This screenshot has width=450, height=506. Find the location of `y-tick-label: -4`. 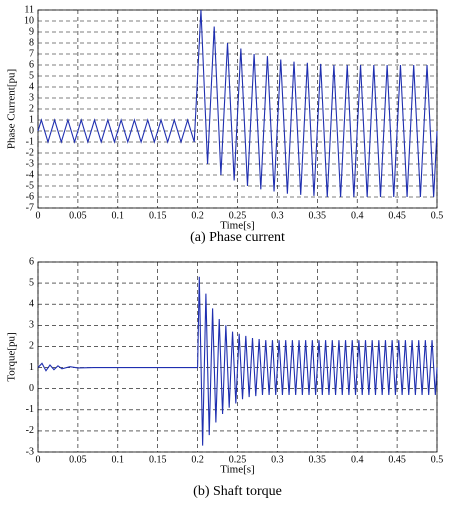

y-tick-label: -4 is located at coordinates (30, 174).